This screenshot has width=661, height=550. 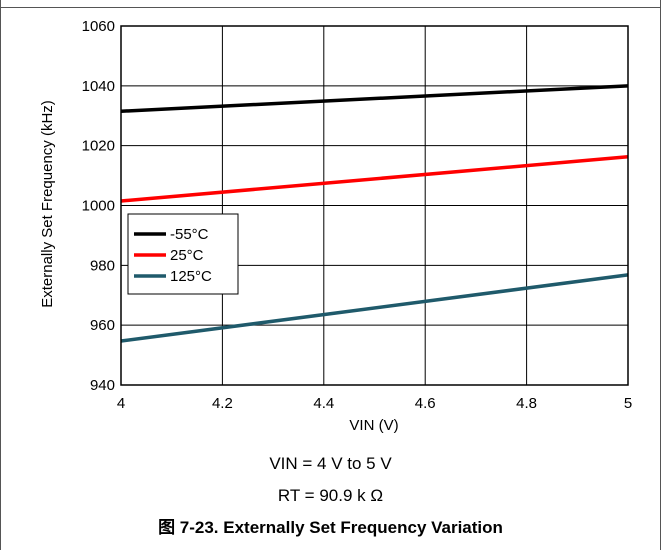 What do you see at coordinates (189, 234) in the screenshot?
I see `legend-label: -55°C` at bounding box center [189, 234].